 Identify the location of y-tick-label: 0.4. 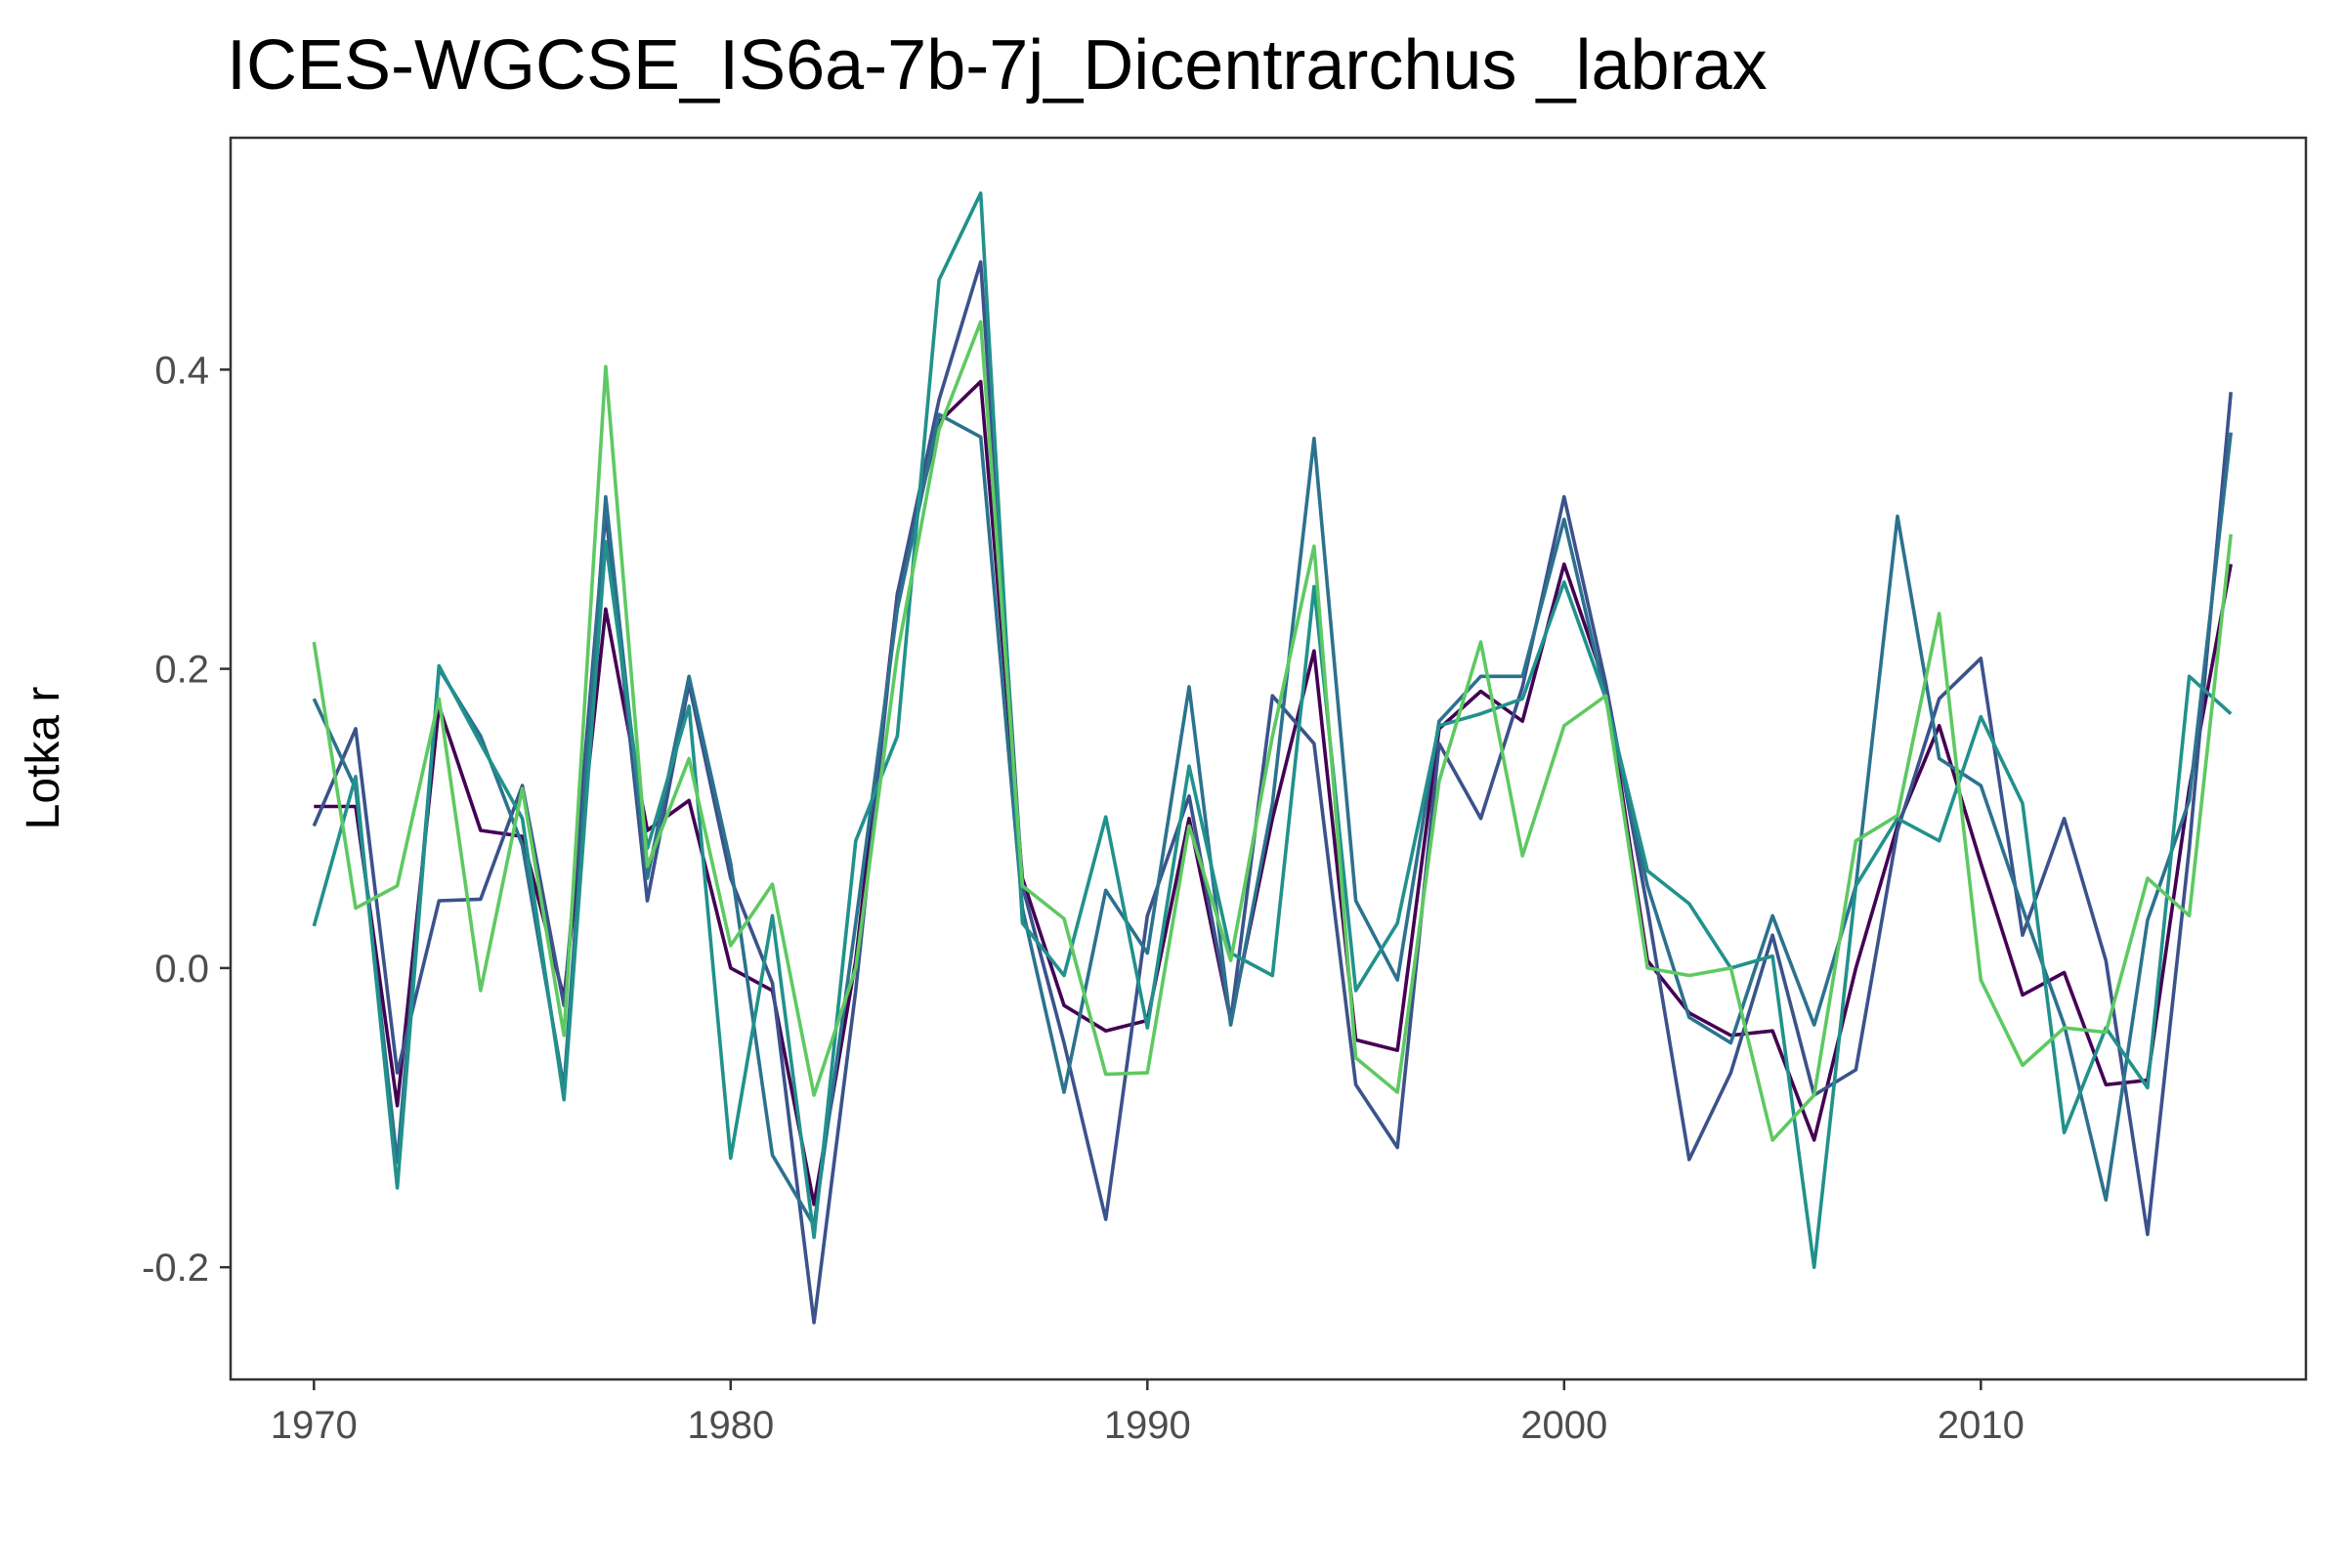
(181, 370).